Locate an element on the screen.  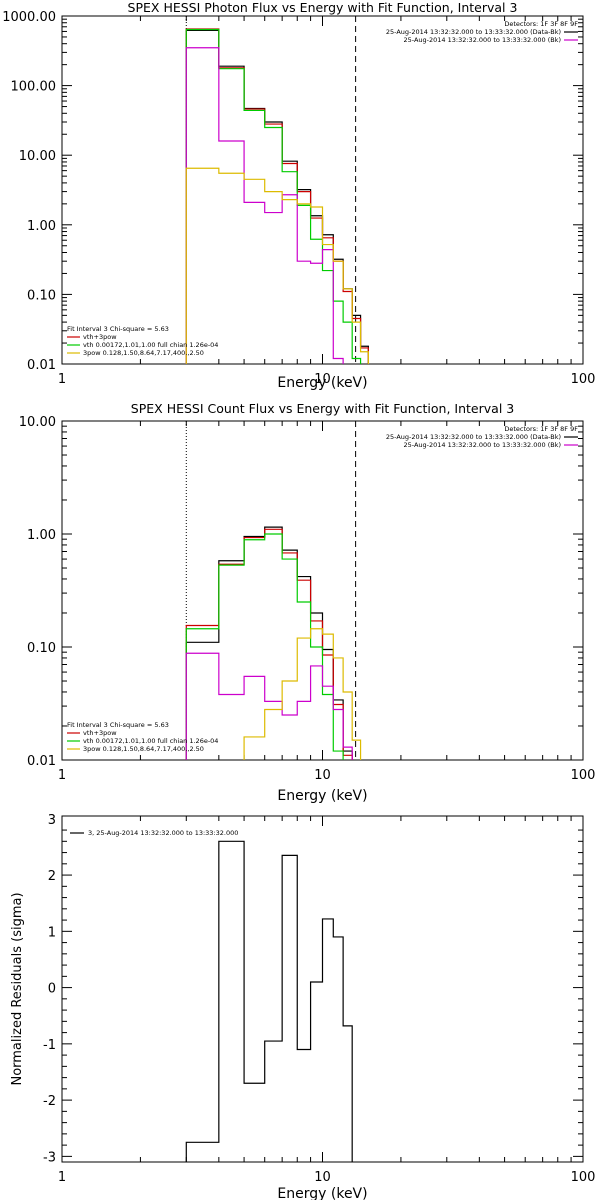
y-tick-label: 1 is located at coordinates (52, 932).